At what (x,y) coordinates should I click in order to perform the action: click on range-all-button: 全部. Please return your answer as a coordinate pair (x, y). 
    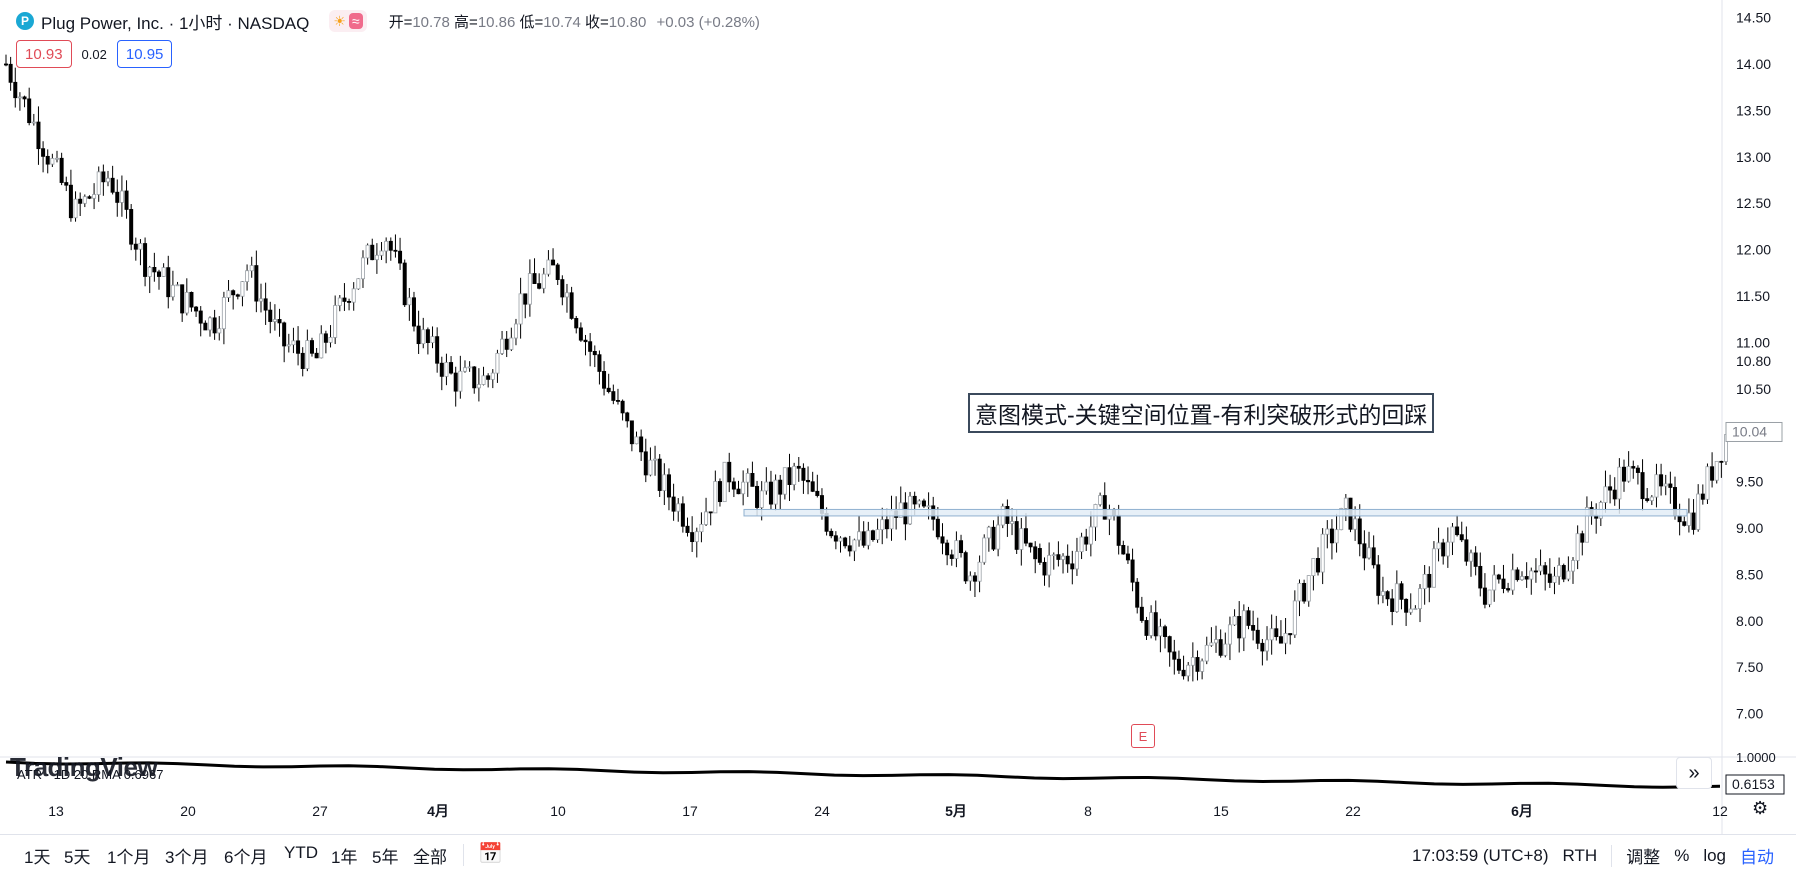
    Looking at the image, I should click on (430, 857).